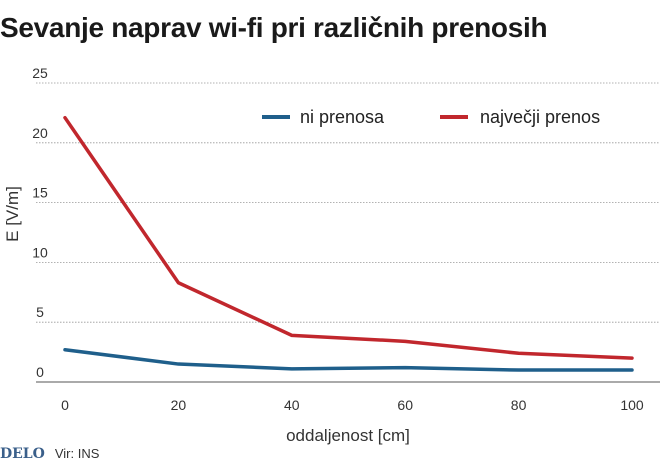  I want to click on x-tick-label: 20, so click(179, 405).